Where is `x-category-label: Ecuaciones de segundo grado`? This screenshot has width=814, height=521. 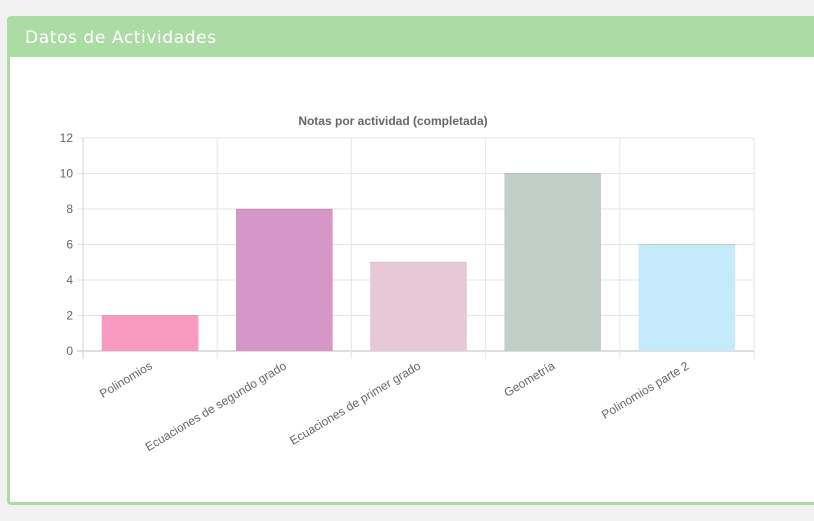
x-category-label: Ecuaciones de segundo grado is located at coordinates (216, 406).